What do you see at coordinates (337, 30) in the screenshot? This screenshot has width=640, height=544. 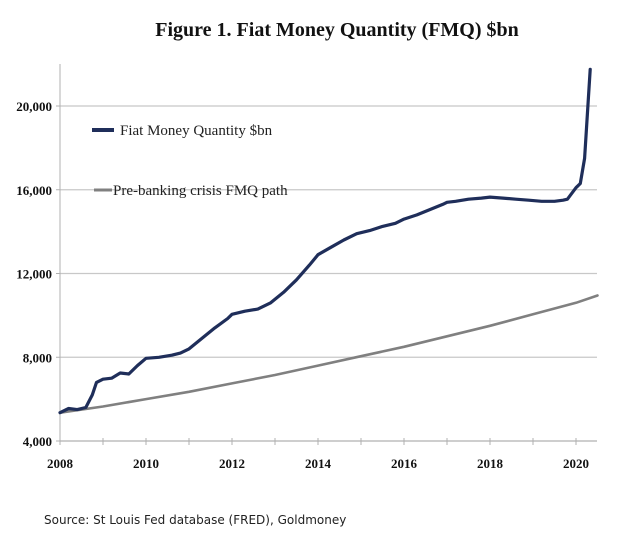 I see `chart-title: Figure 1. Fiat Money Quantity (FMQ) $bn` at bounding box center [337, 30].